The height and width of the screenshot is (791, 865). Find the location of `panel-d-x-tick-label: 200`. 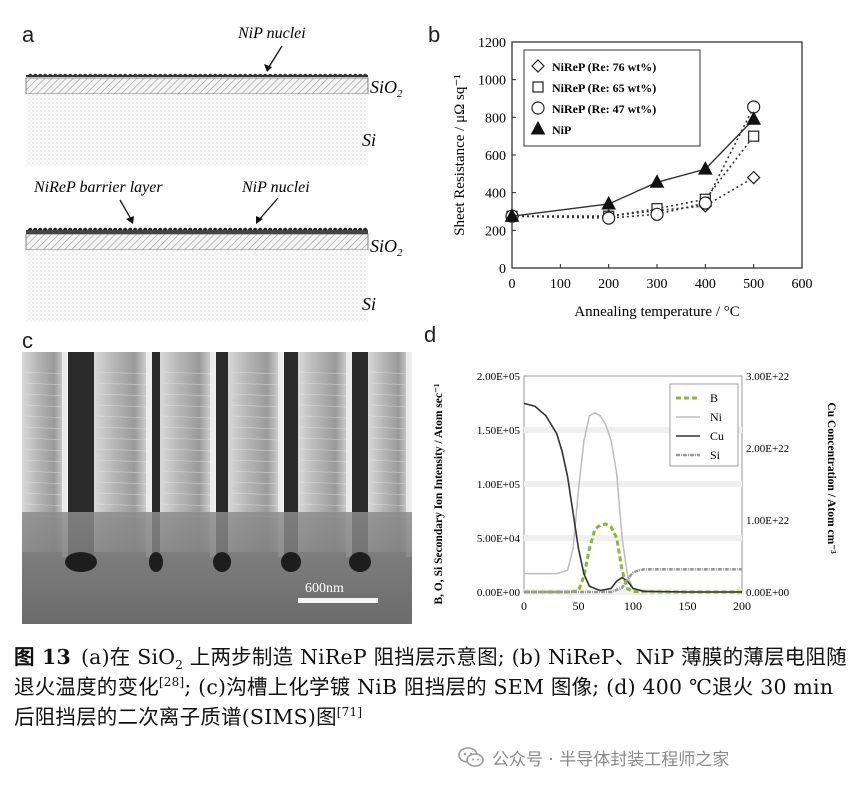

panel-d-x-tick-label: 200 is located at coordinates (742, 606).